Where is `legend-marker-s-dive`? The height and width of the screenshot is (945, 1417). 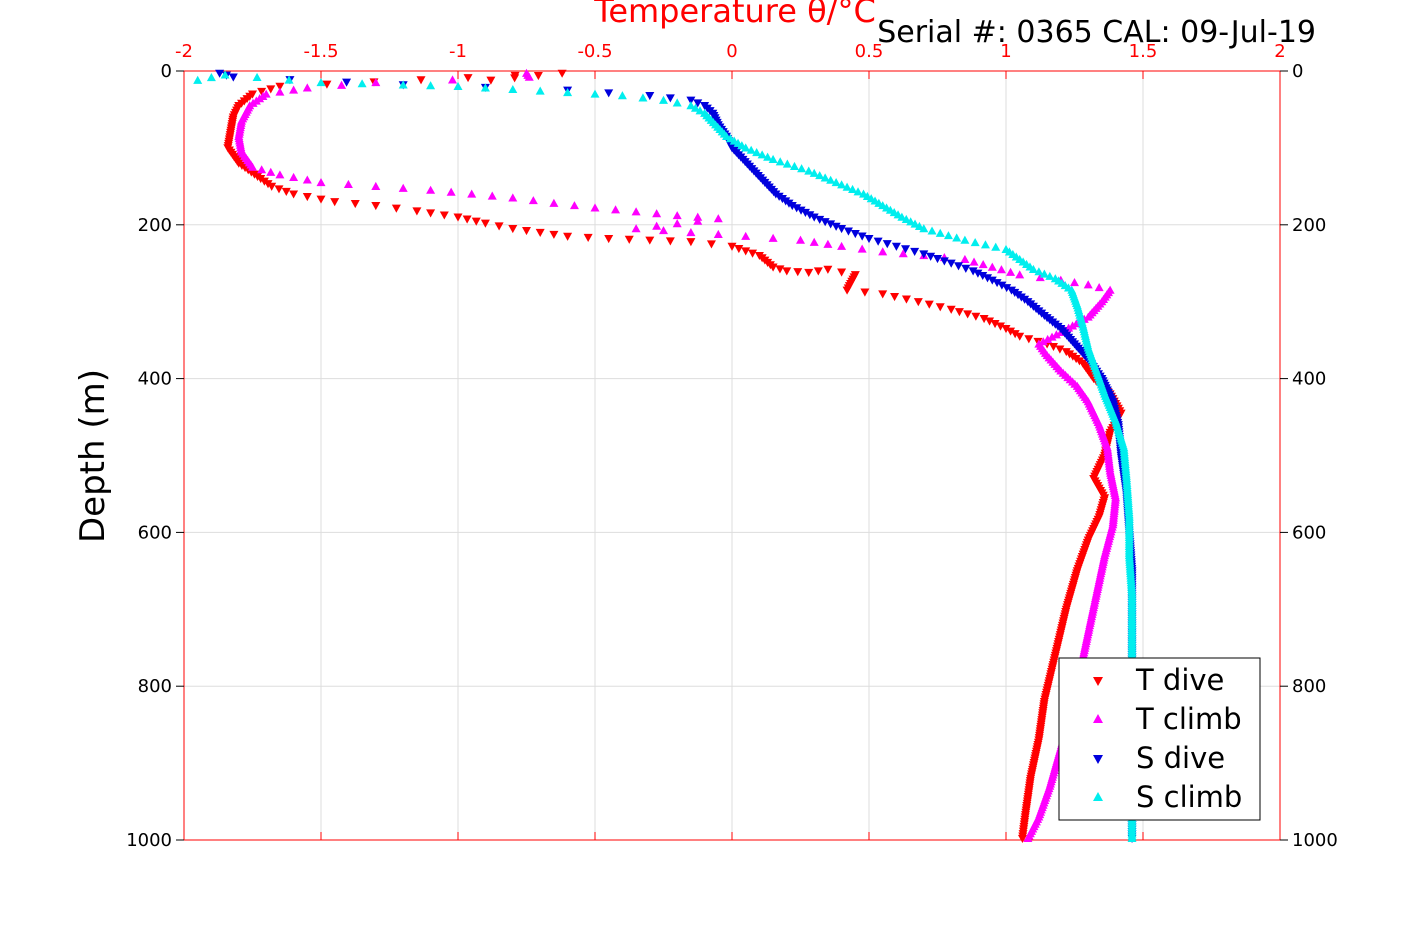
legend-marker-s-dive is located at coordinates (1098, 759).